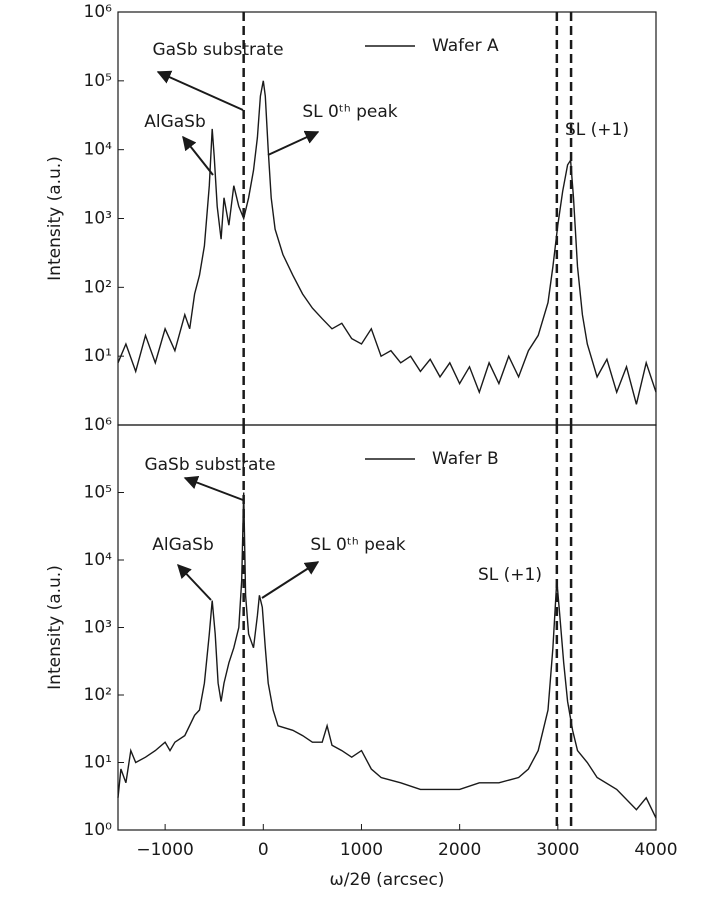  What do you see at coordinates (361, 850) in the screenshot?
I see `x-tick-label: 1000` at bounding box center [361, 850].